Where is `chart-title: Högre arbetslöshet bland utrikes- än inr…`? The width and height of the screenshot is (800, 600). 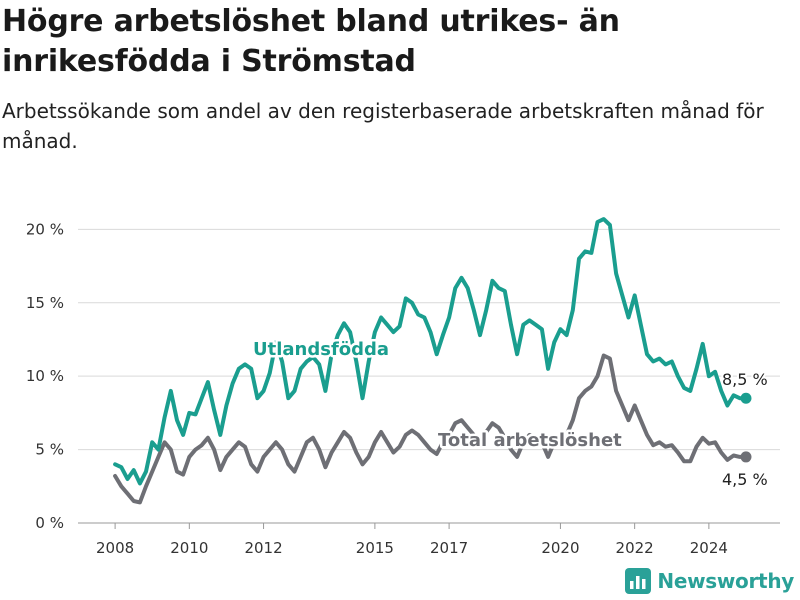 chart-title: Högre arbetslöshet bland utrikes- än inr… is located at coordinates (311, 41).